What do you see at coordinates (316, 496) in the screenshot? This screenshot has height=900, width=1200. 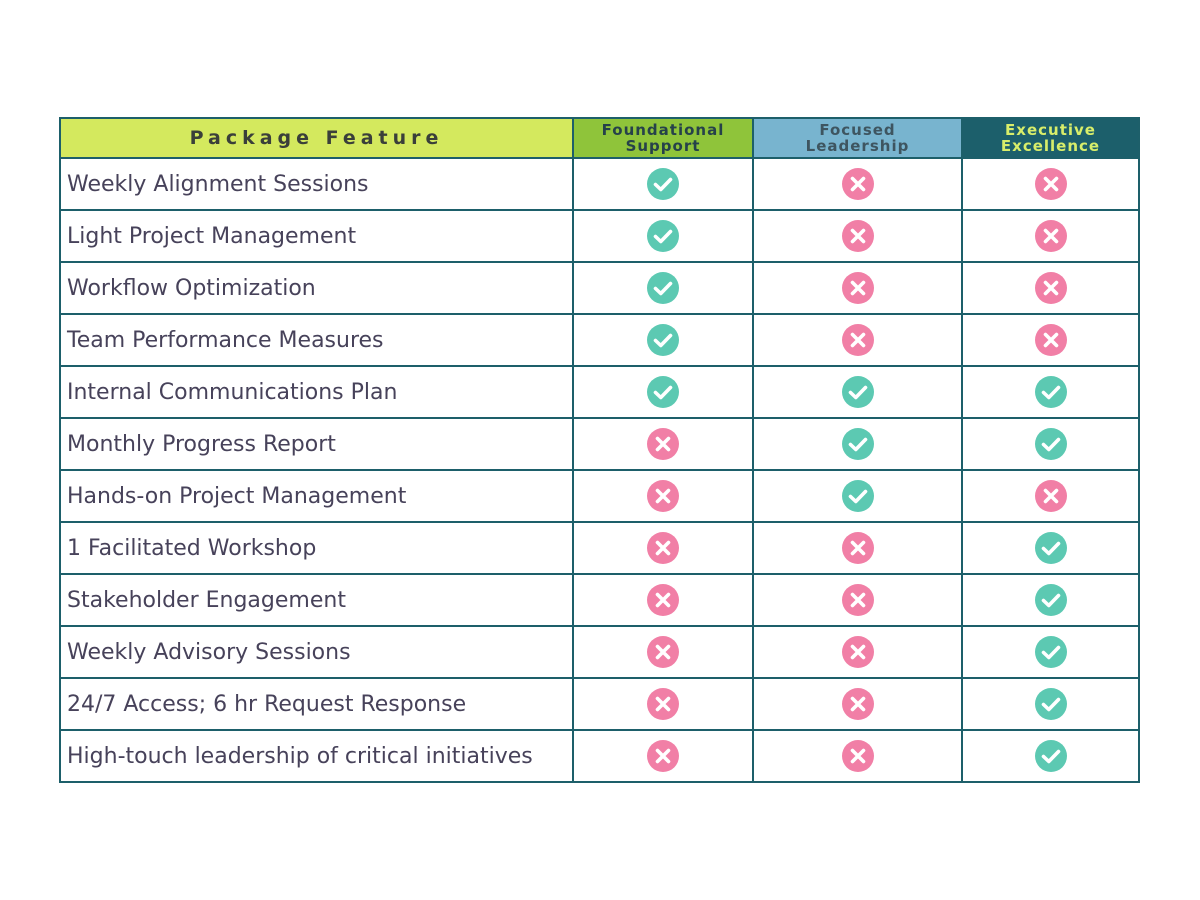 I see `feature-name: Hands-on Project Management` at bounding box center [316, 496].